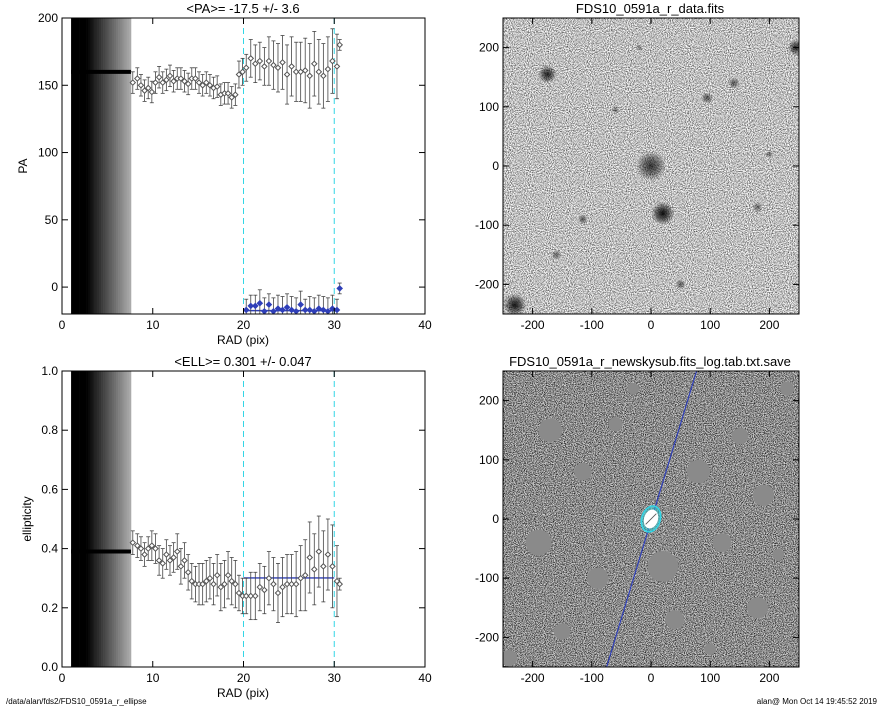 The image size is (885, 708). I want to click on y-tick-label: 0.6, so click(49, 489).